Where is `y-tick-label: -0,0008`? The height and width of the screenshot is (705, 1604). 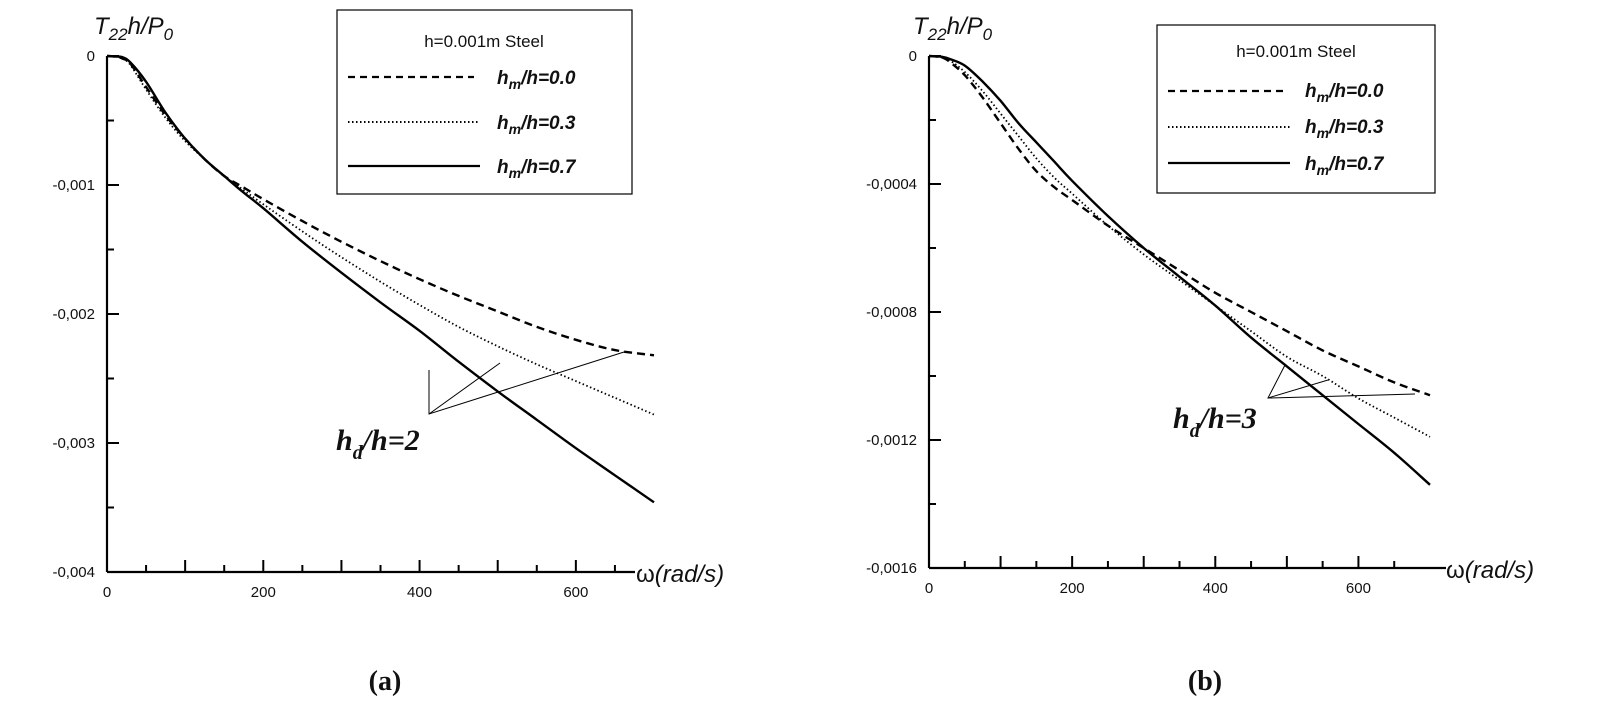
y-tick-label: -0,0008 is located at coordinates (891, 312).